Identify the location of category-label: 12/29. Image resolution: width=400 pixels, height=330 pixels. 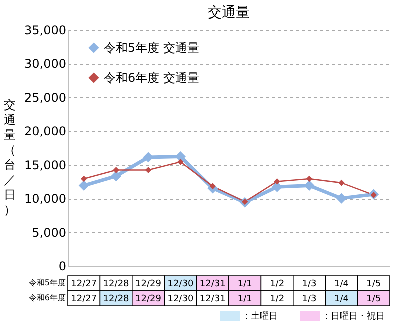
(149, 299).